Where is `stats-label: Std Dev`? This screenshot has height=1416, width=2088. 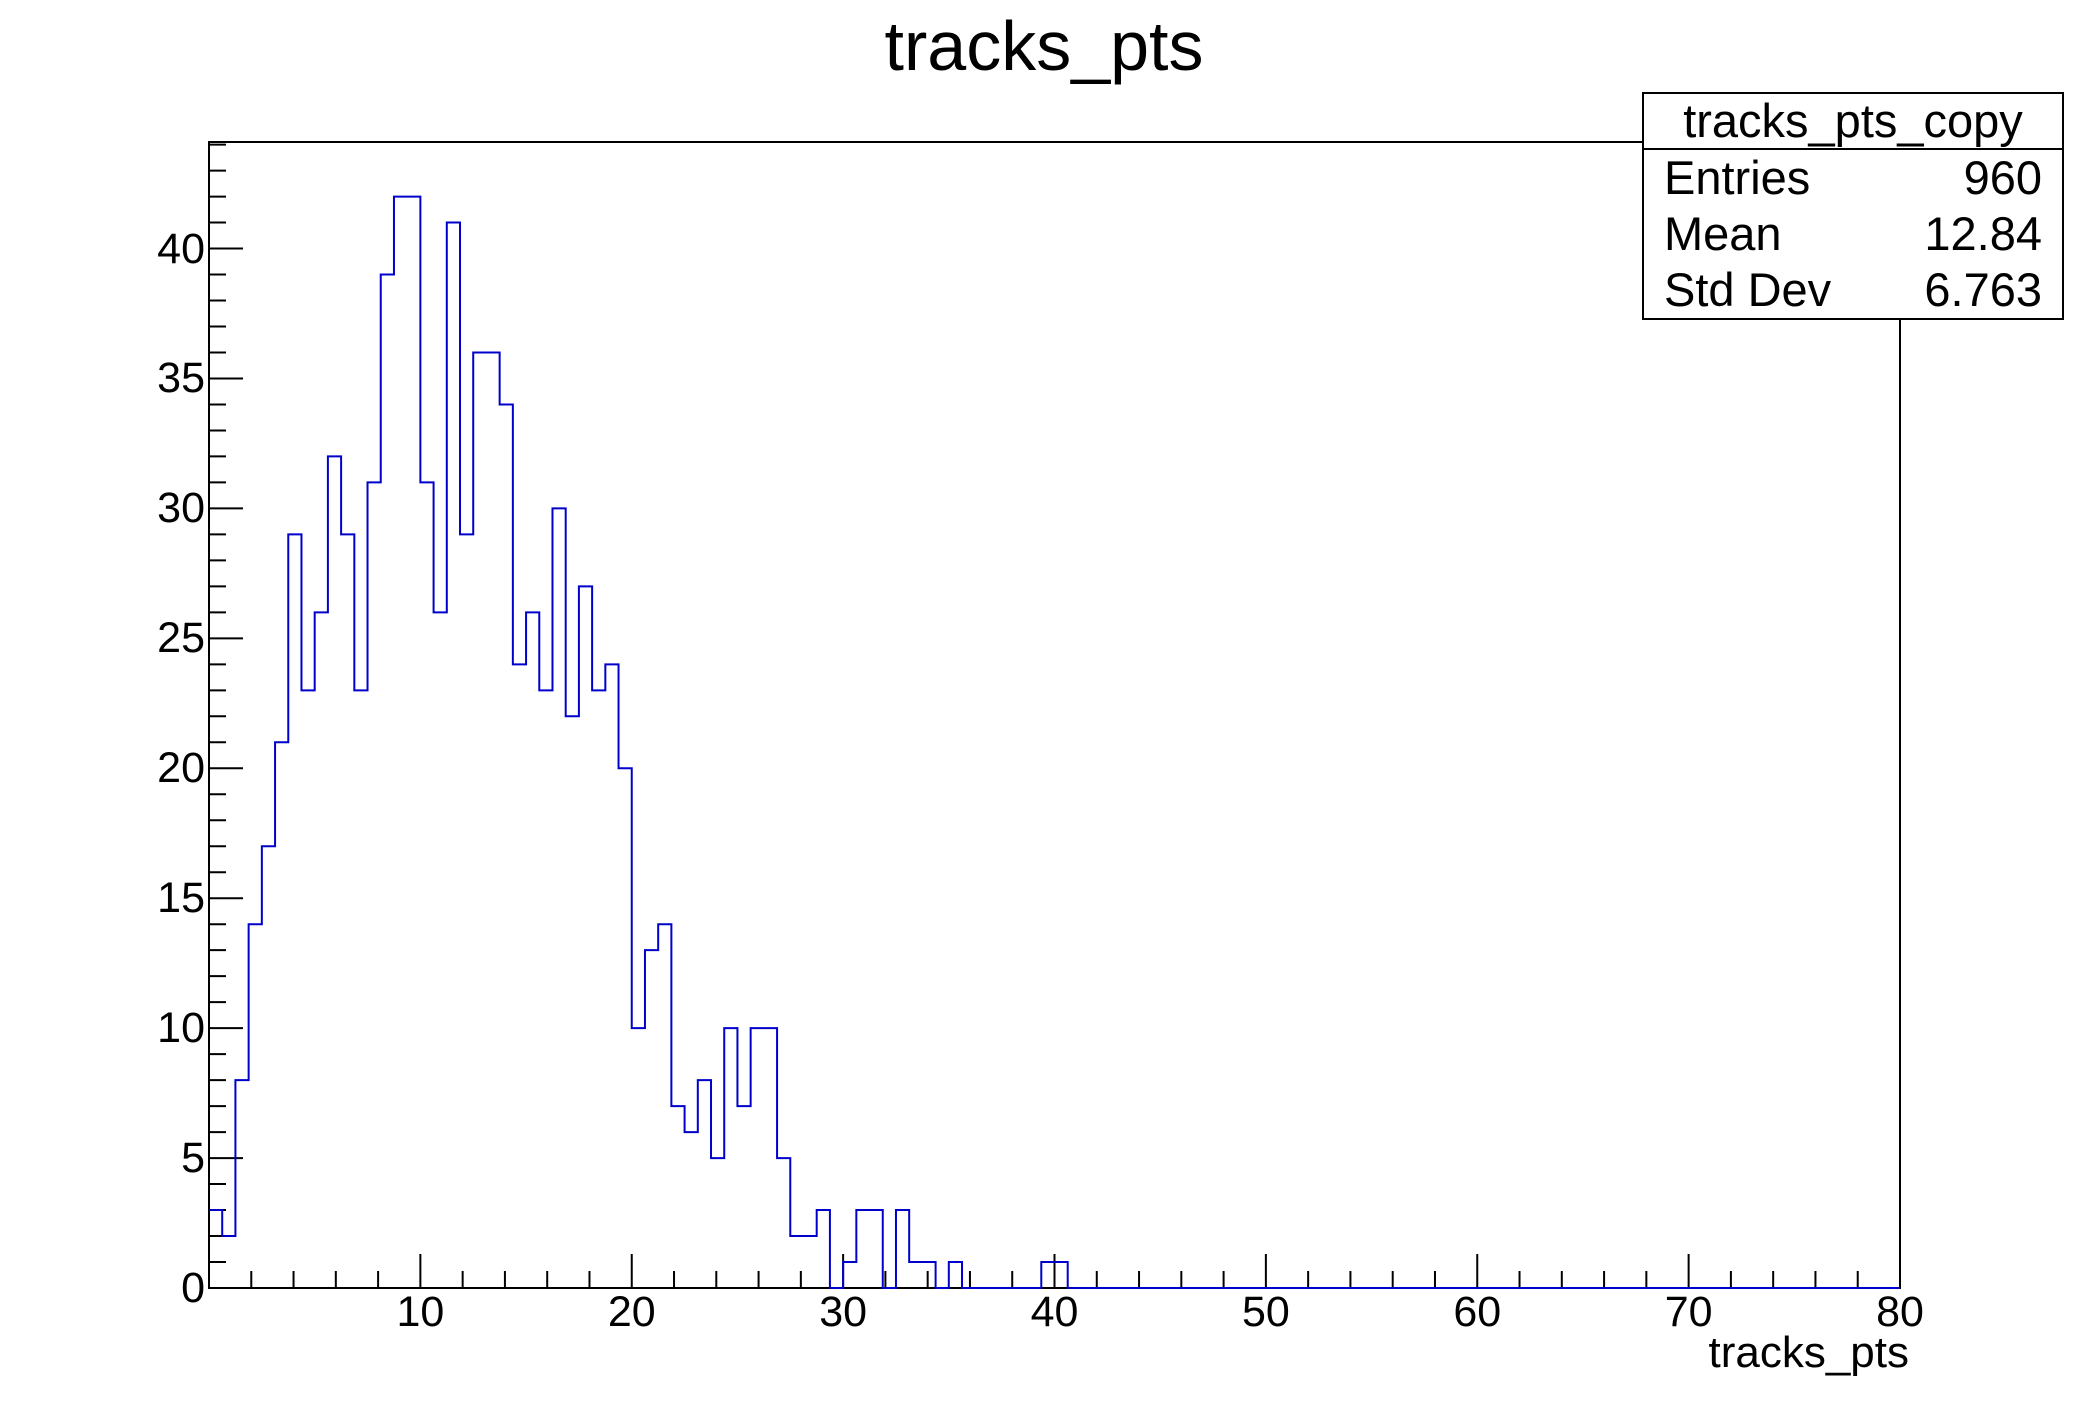
stats-label: Std Dev is located at coordinates (1748, 289).